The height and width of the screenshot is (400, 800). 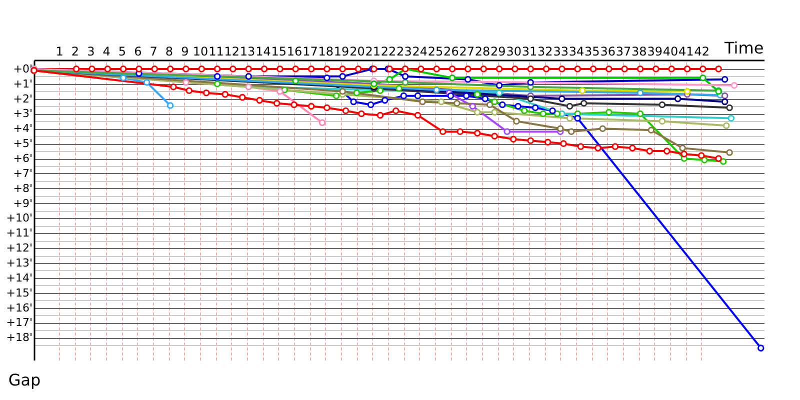 What do you see at coordinates (388, 51) in the screenshot?
I see `x-tick-label: 22` at bounding box center [388, 51].